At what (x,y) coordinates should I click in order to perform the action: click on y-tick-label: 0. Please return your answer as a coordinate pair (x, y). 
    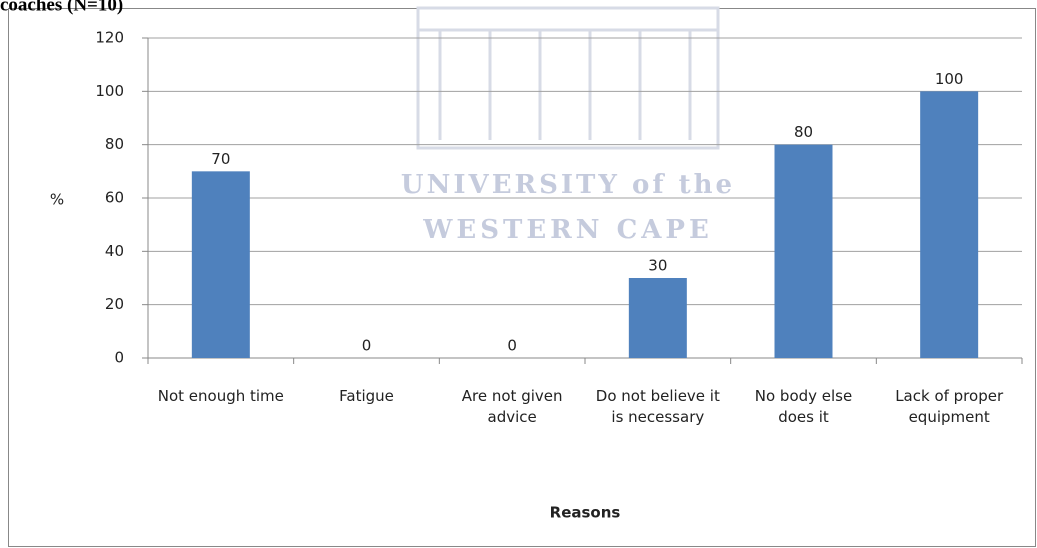
    Looking at the image, I should click on (119, 358).